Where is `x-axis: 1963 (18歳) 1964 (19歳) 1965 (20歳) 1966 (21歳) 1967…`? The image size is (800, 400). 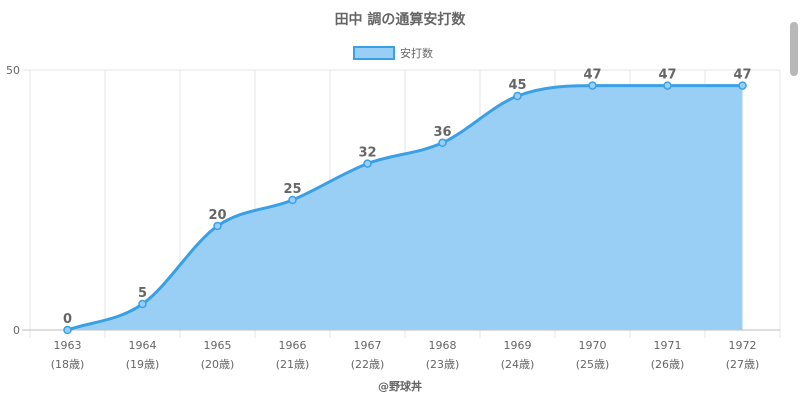
x-axis: 1963 (18歳) 1964 (19歳) 1965 (20歳) 1966 (21歳) 1967… is located at coordinates (405, 355).